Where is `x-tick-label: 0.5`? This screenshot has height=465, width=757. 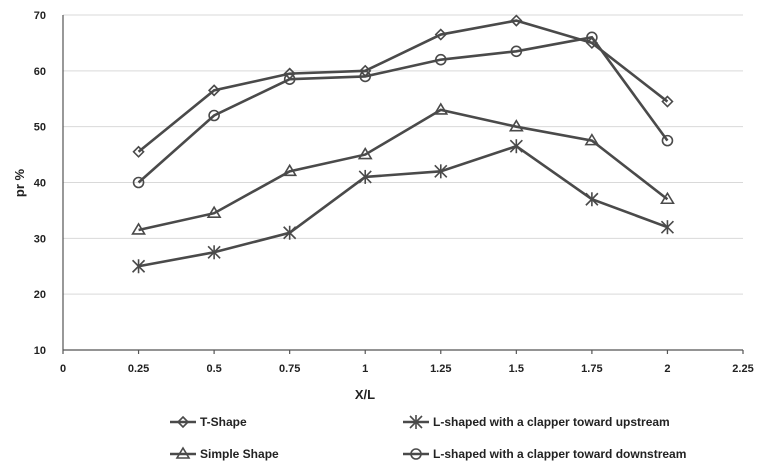
x-tick-label: 0.5 is located at coordinates (213, 369).